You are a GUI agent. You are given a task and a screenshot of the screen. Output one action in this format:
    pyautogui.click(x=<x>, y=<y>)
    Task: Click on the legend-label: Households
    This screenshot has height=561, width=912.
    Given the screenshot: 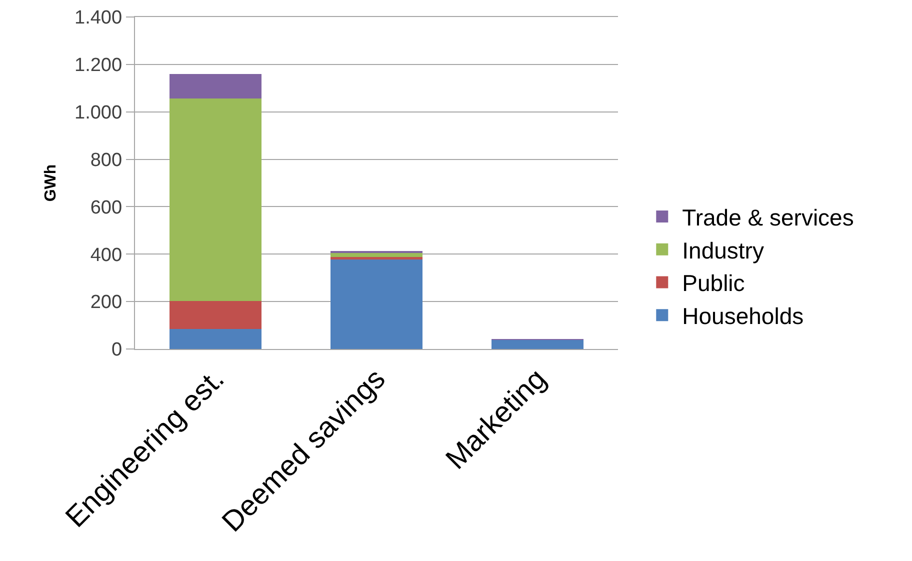 What is the action you would take?
    pyautogui.click(x=743, y=316)
    